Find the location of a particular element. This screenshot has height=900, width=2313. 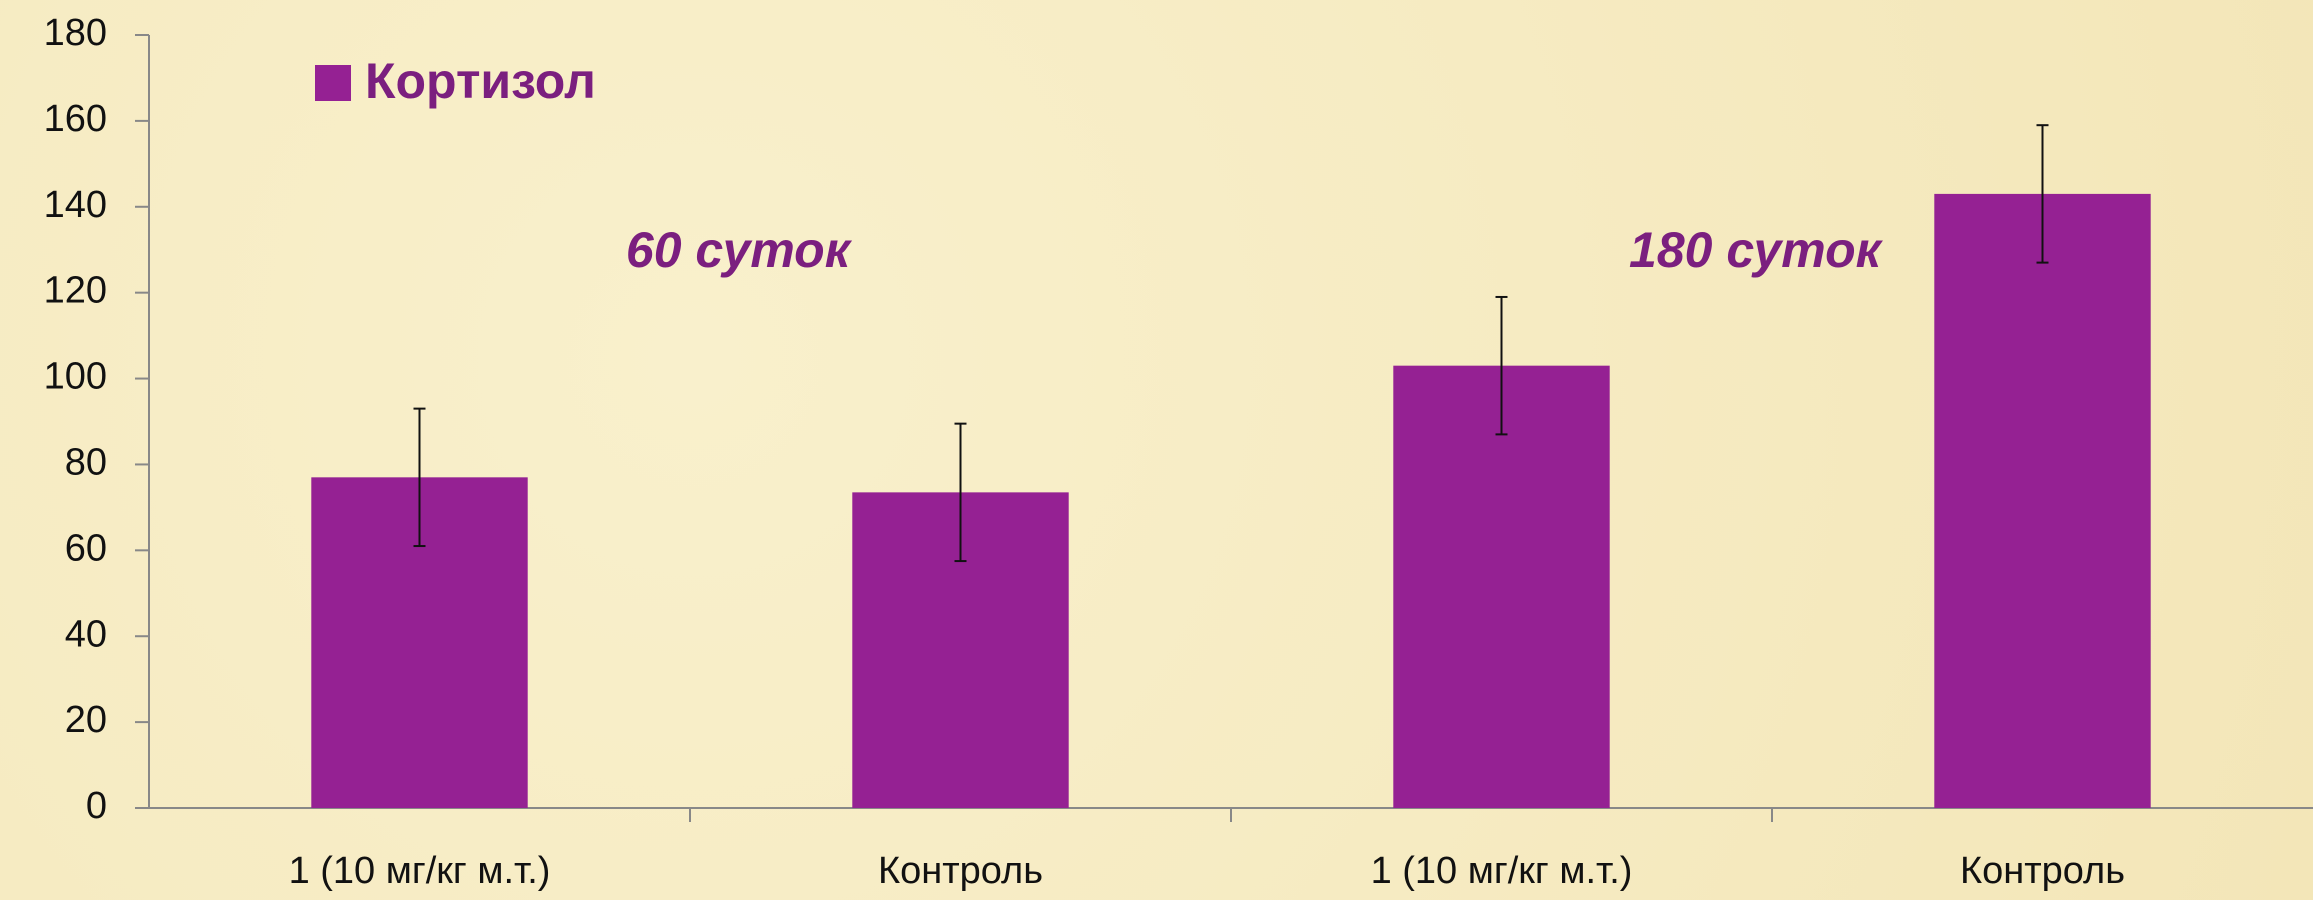

y-tick-label: 100 is located at coordinates (75, 377).